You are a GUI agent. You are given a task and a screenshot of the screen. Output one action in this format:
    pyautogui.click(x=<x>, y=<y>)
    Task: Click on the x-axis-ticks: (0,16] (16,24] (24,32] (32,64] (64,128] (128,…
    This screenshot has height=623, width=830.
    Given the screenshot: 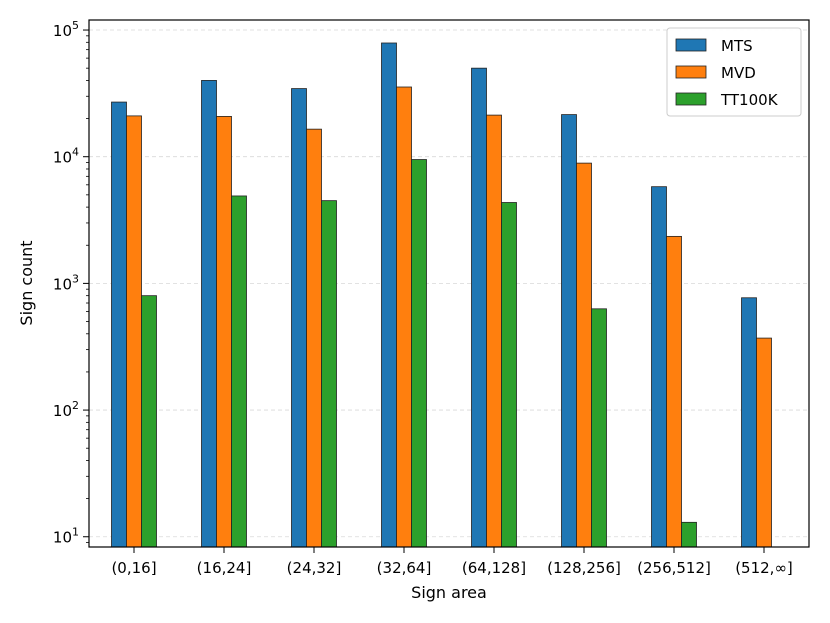 What is the action you would take?
    pyautogui.click(x=452, y=562)
    